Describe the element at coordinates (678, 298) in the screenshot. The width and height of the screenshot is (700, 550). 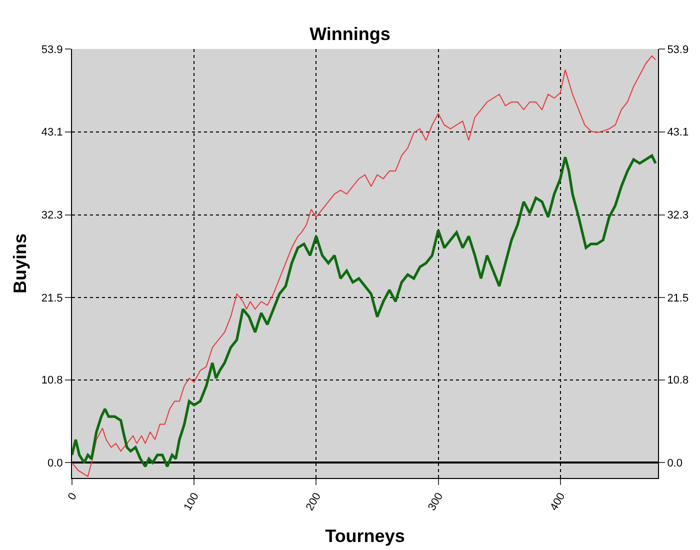
I see `y2-tick-label: 21.5` at that location.